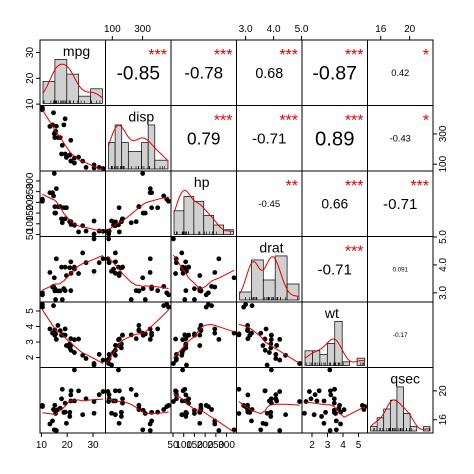 This screenshot has width=474, height=474. I want to click on panel-hp-hp: hp, so click(203, 203).